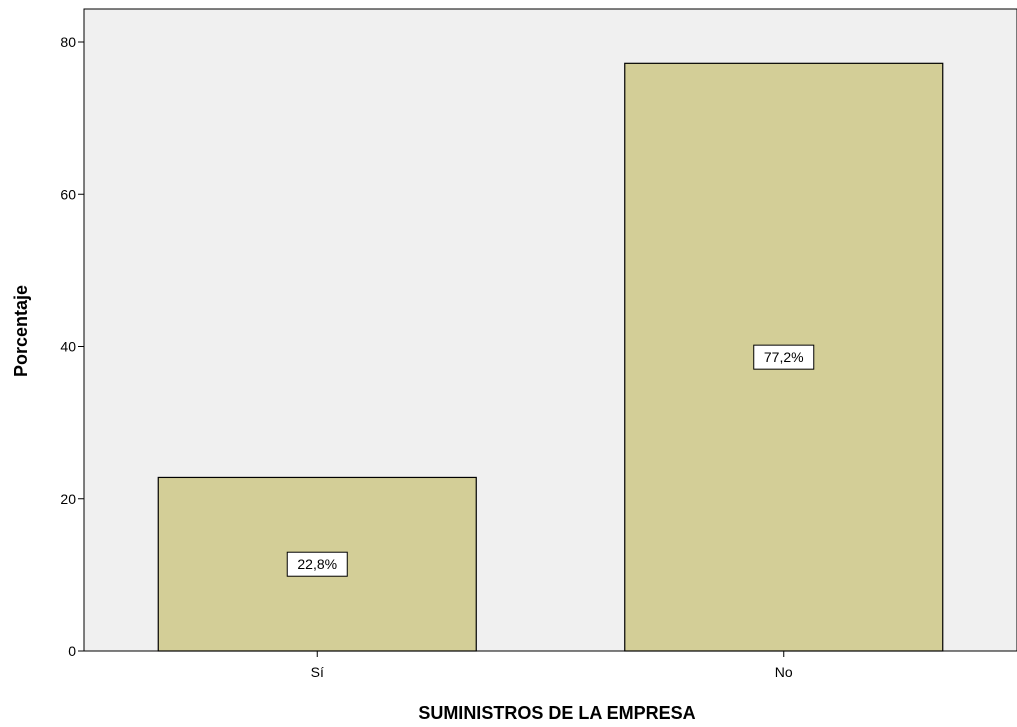 The width and height of the screenshot is (1017, 727). What do you see at coordinates (68, 194) in the screenshot?
I see `y-tick-label-60: 60` at bounding box center [68, 194].